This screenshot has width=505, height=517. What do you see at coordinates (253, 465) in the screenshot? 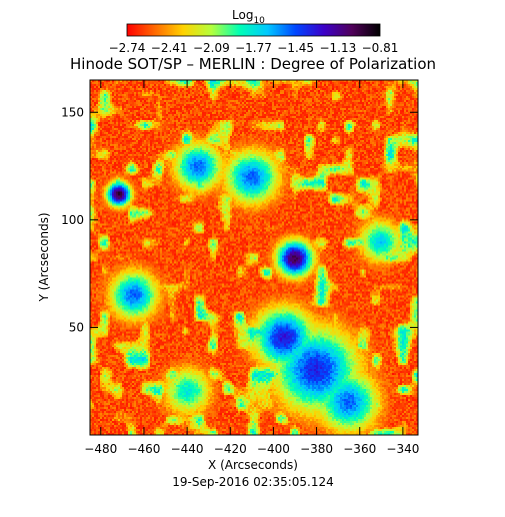
I see `x-axis-label: X (Arcseconds)` at bounding box center [253, 465].